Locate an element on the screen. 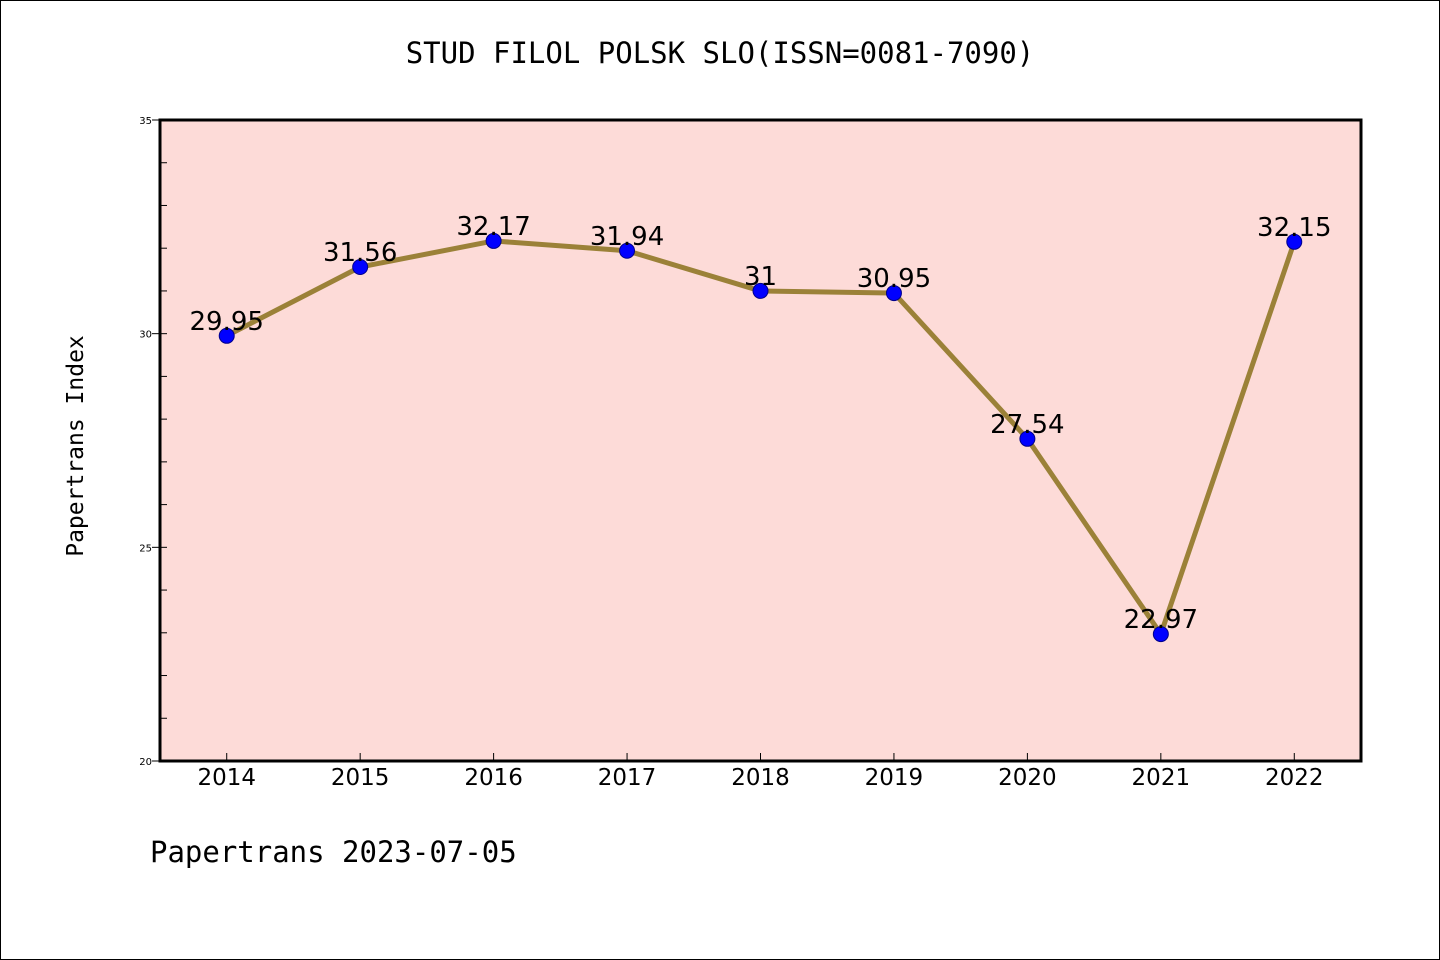  x-axis: 2014 2015 2016 2017 2018 2019 2020 2021 2022 is located at coordinates (760, 772).